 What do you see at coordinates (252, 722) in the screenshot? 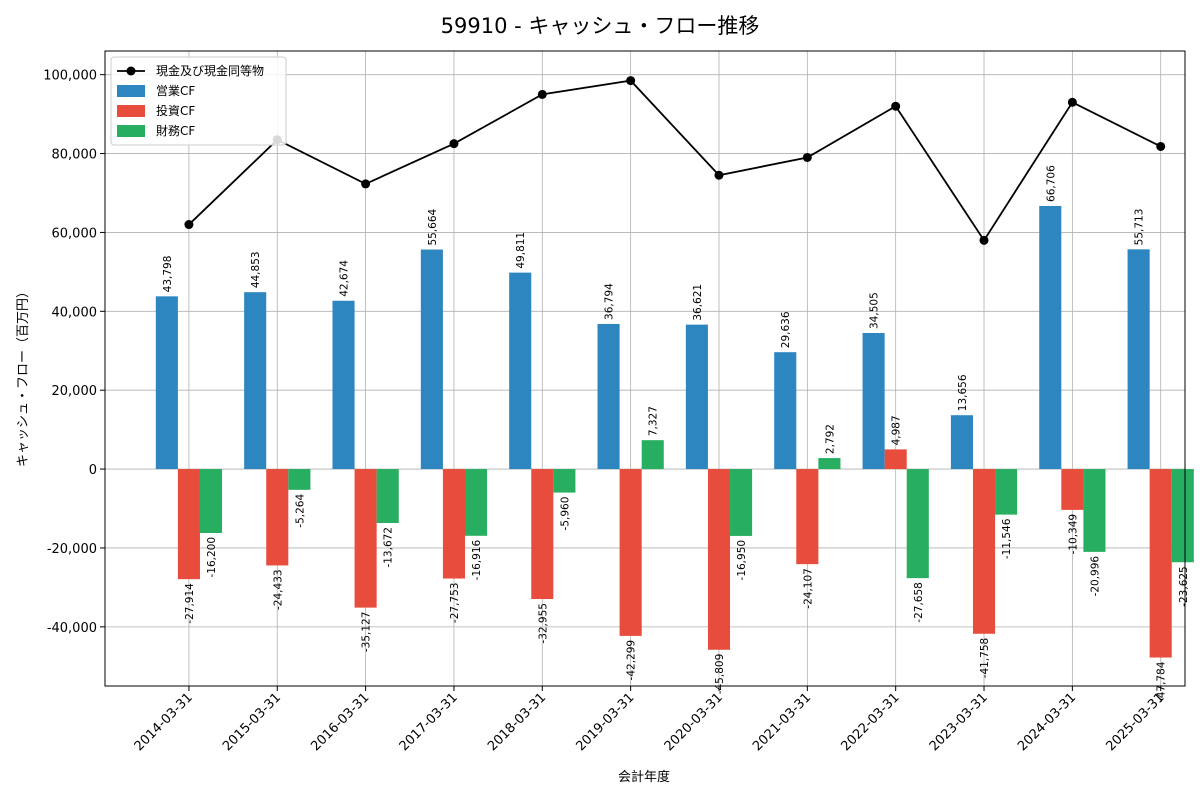
I see `x-tick-label: 2015-03-31` at bounding box center [252, 722].